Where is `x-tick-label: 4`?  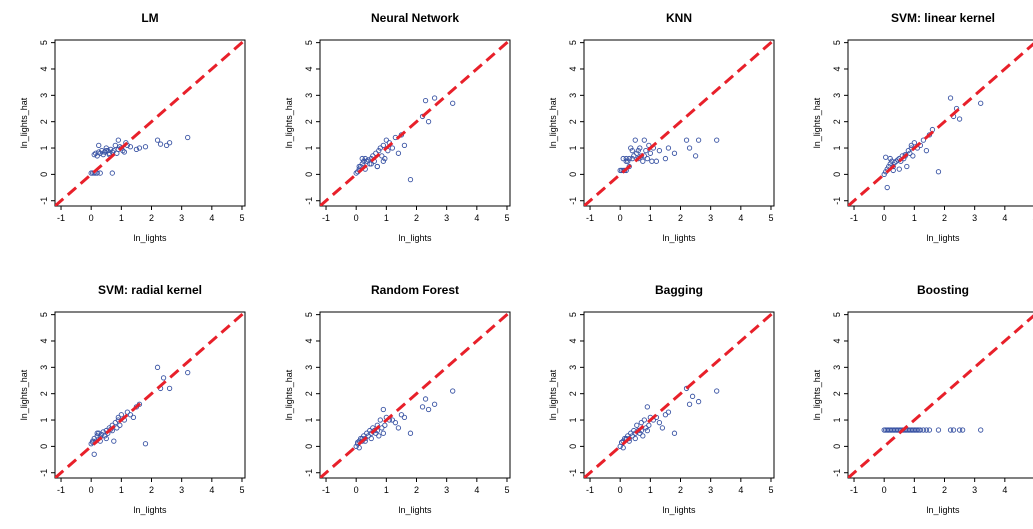 x-tick-label: 4 is located at coordinates (1004, 218).